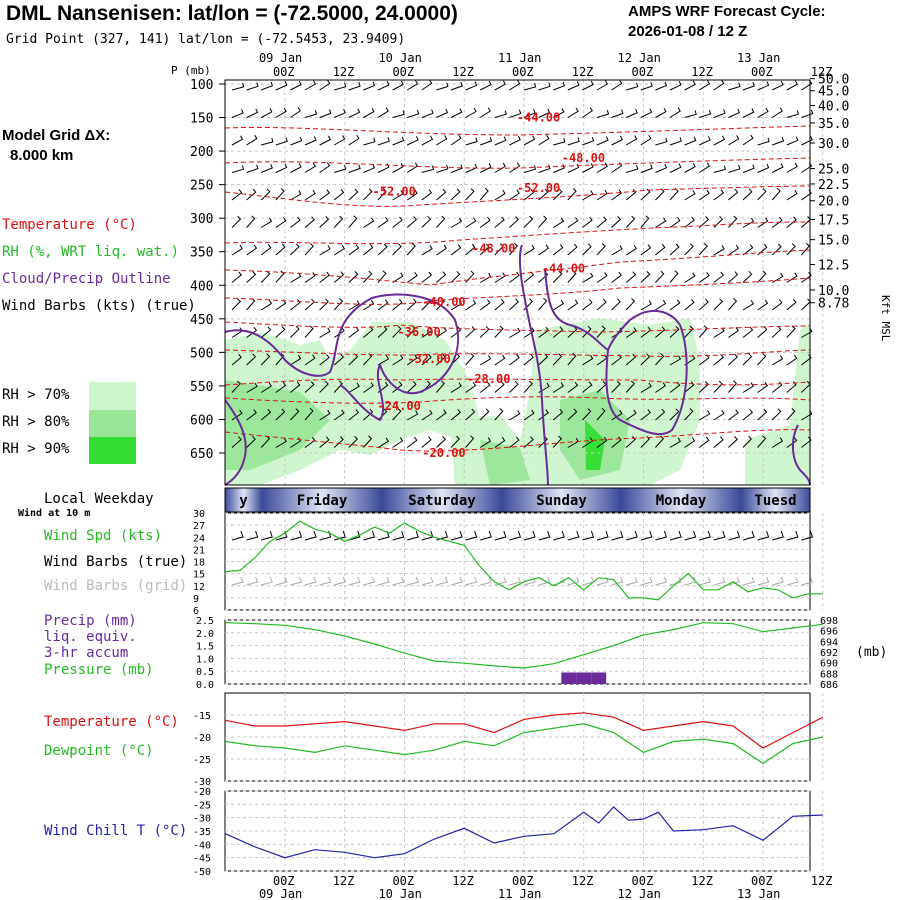 The width and height of the screenshot is (900, 900). What do you see at coordinates (488, 379) in the screenshot?
I see `temperature-contour-label: -28.00` at bounding box center [488, 379].